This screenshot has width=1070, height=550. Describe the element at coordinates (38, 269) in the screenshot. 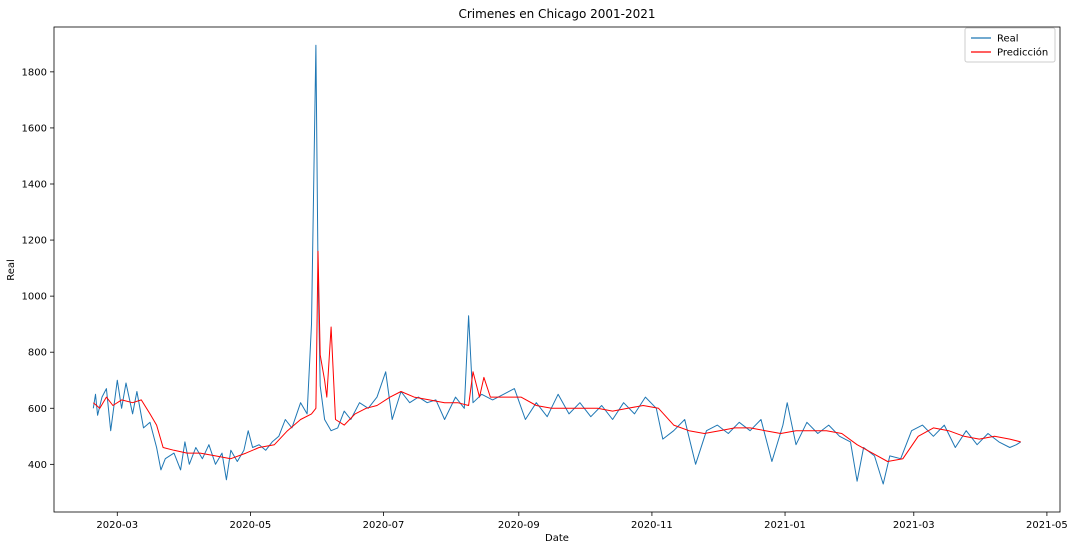

I see `y-axis: 400 600 800 1000 1200 1400 1600 1800` at that location.